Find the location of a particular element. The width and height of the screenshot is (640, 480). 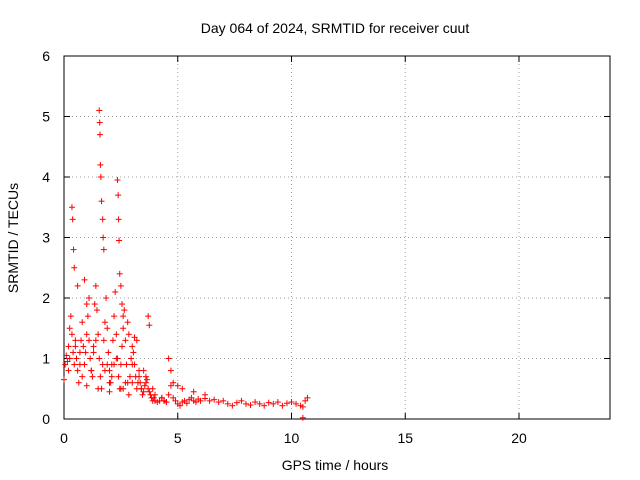

y-tick-label: 4 is located at coordinates (46, 177).